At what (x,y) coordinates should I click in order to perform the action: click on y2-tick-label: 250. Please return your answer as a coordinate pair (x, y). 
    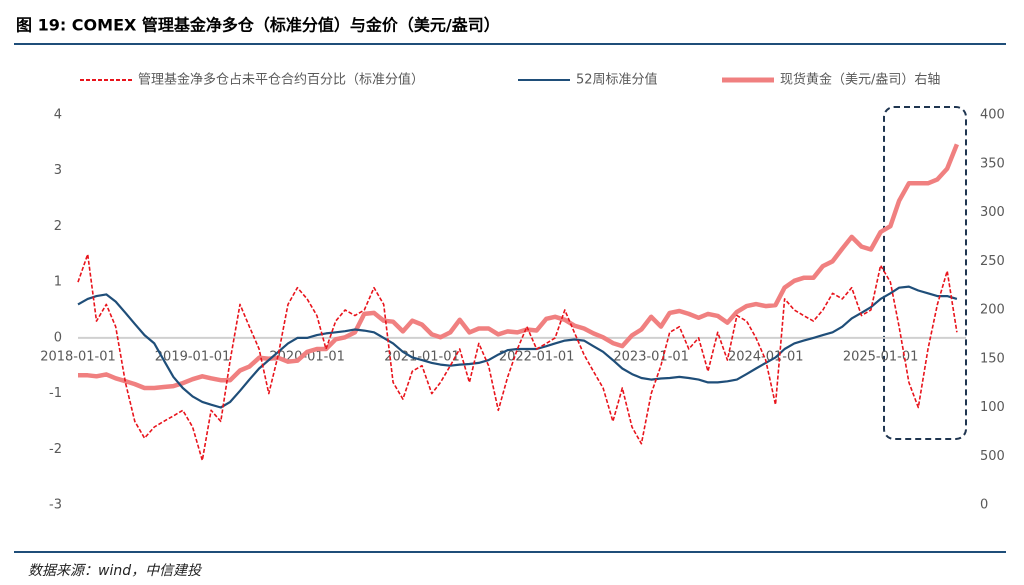
    Looking at the image, I should click on (992, 261).